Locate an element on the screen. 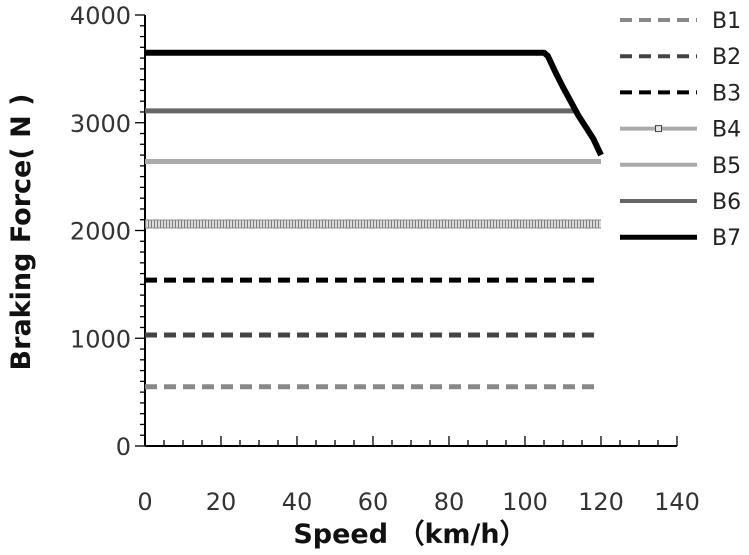  y-tick-label: 3000 is located at coordinates (100, 124).